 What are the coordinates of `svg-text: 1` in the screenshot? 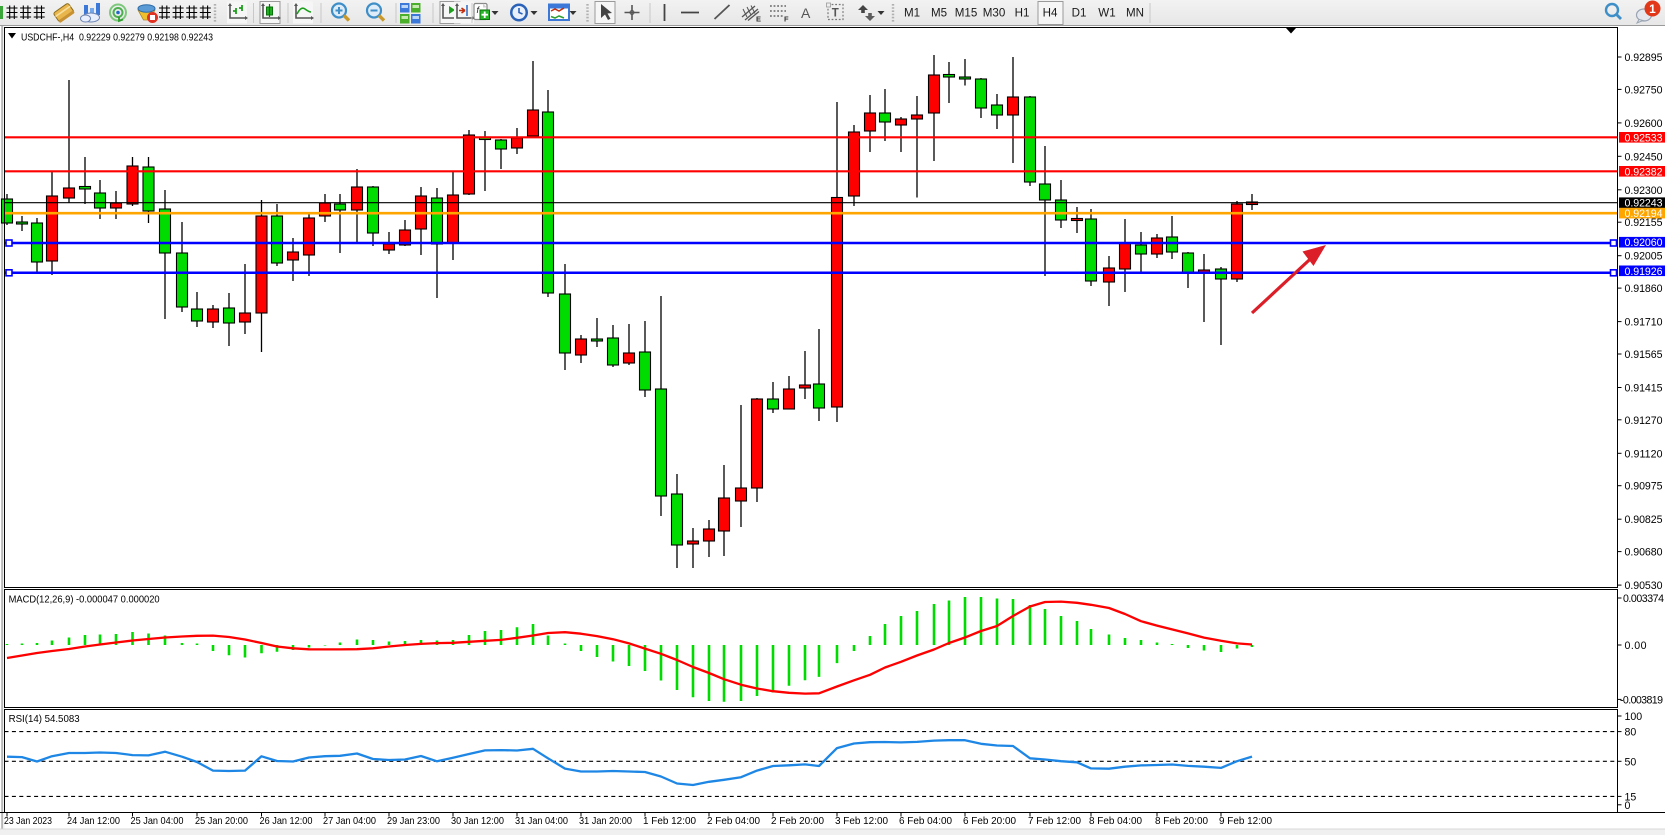 It's located at (1652, 9).